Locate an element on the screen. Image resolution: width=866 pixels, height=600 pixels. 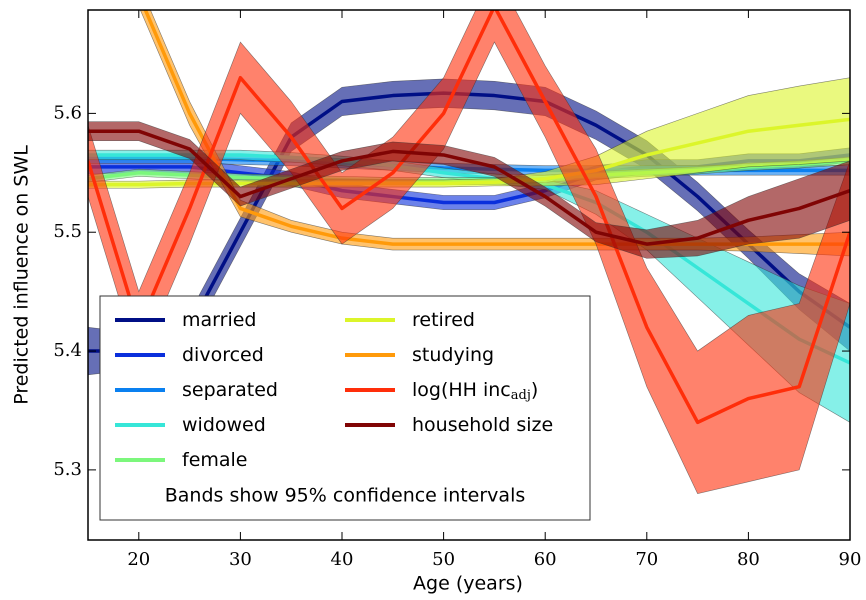
y-tick-label: 5.6 is located at coordinates (67, 112).